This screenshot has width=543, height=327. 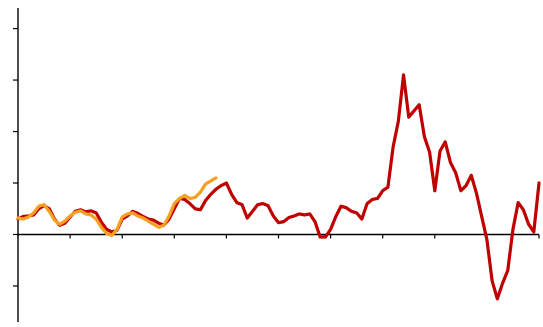 What do you see at coordinates (117, 207) in the screenshot?
I see `series-line-orange` at bounding box center [117, 207].